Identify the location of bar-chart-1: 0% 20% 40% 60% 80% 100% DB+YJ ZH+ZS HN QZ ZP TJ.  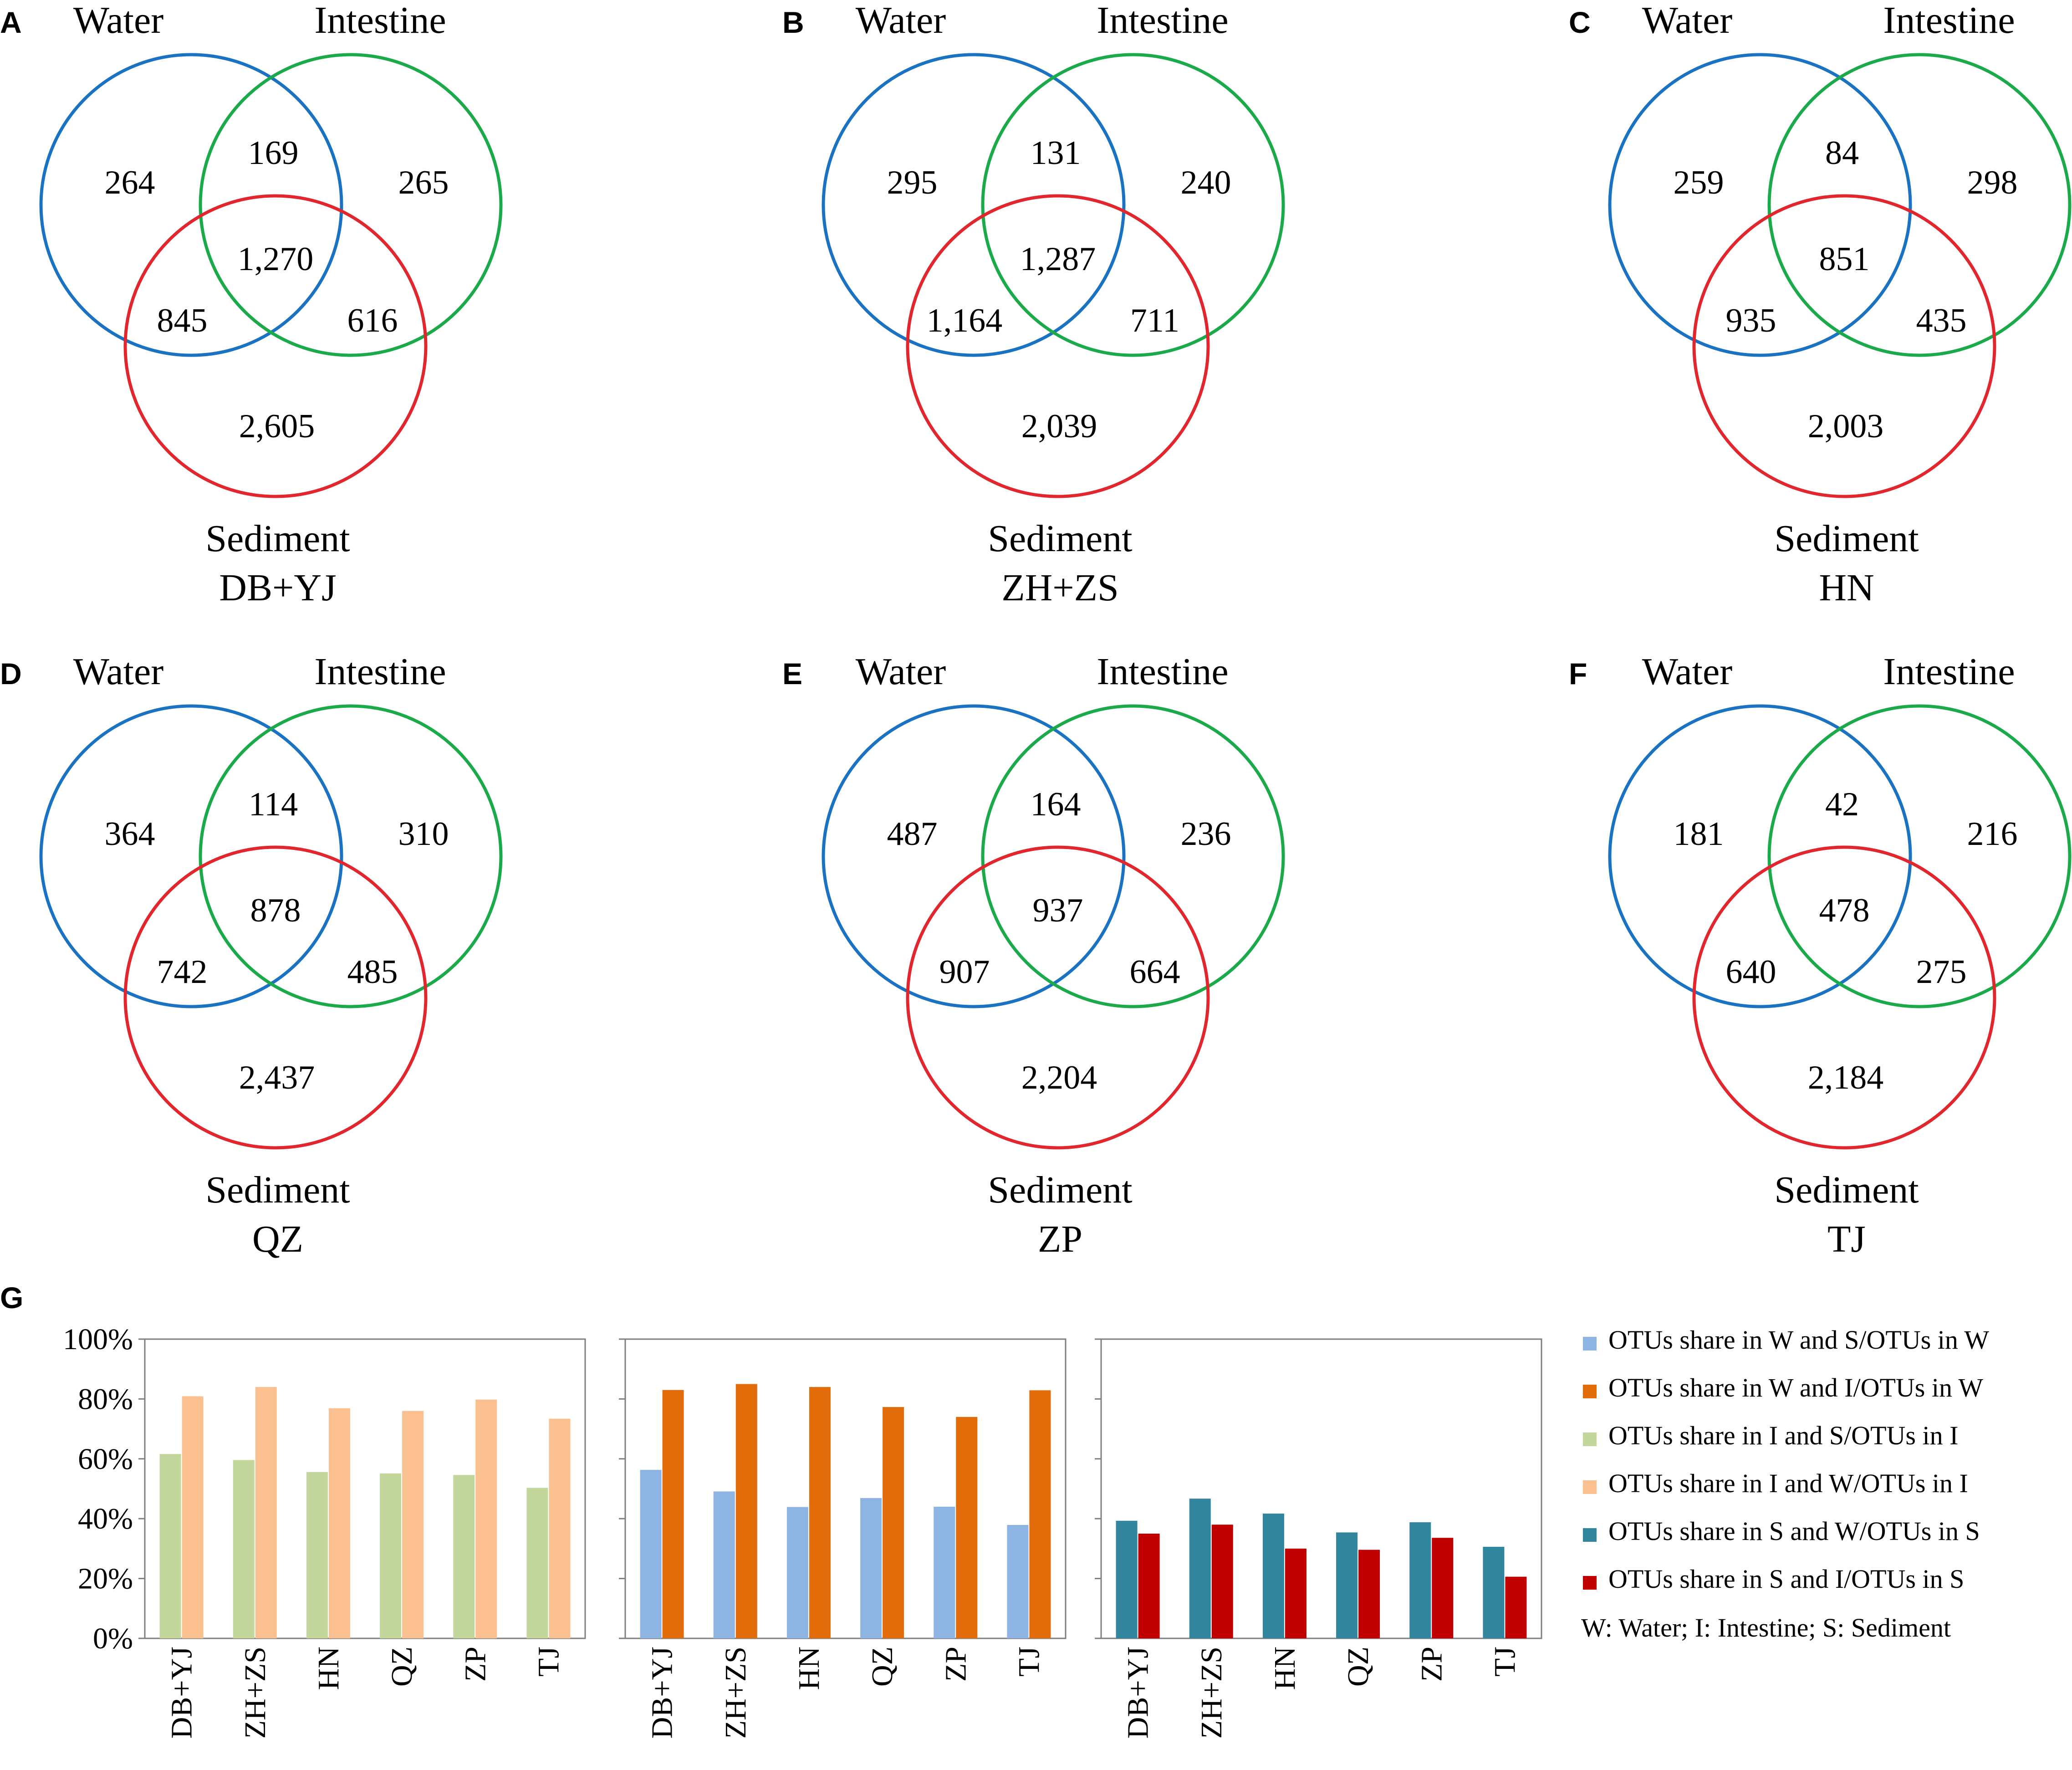
(324, 1531).